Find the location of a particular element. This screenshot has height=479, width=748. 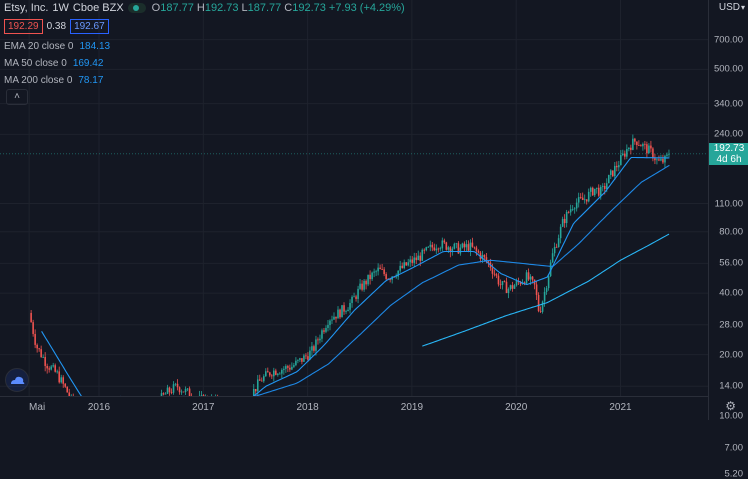

settings-gear-icon: ⚙ is located at coordinates (730, 406).